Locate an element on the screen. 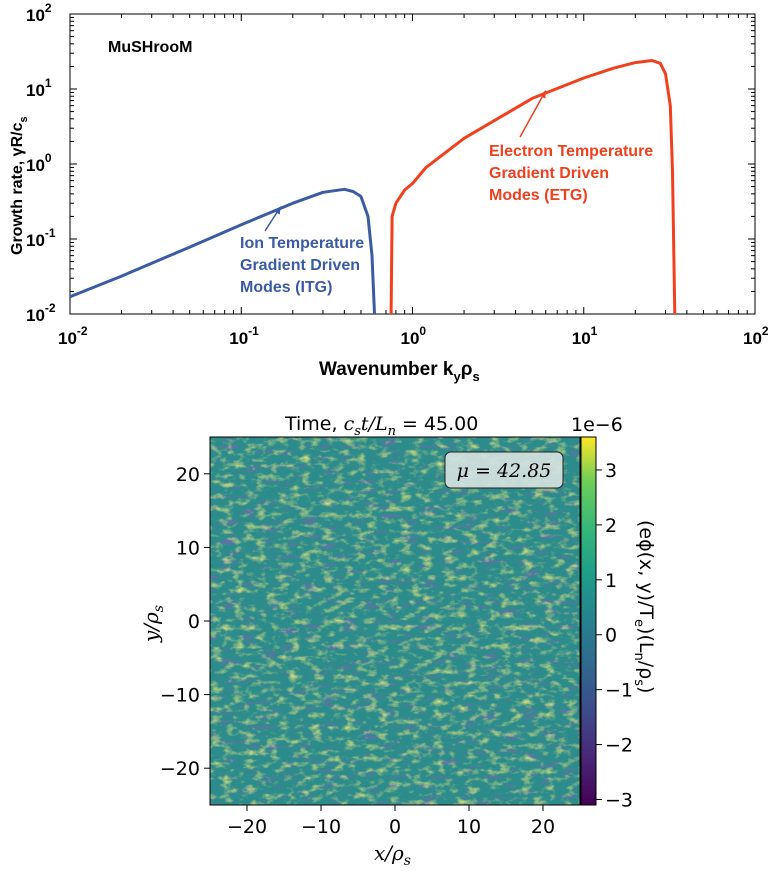 Image resolution: width=768 pixels, height=871 pixels. heatmap-title: Time, cst/Ln = 45.00 is located at coordinates (381, 426).